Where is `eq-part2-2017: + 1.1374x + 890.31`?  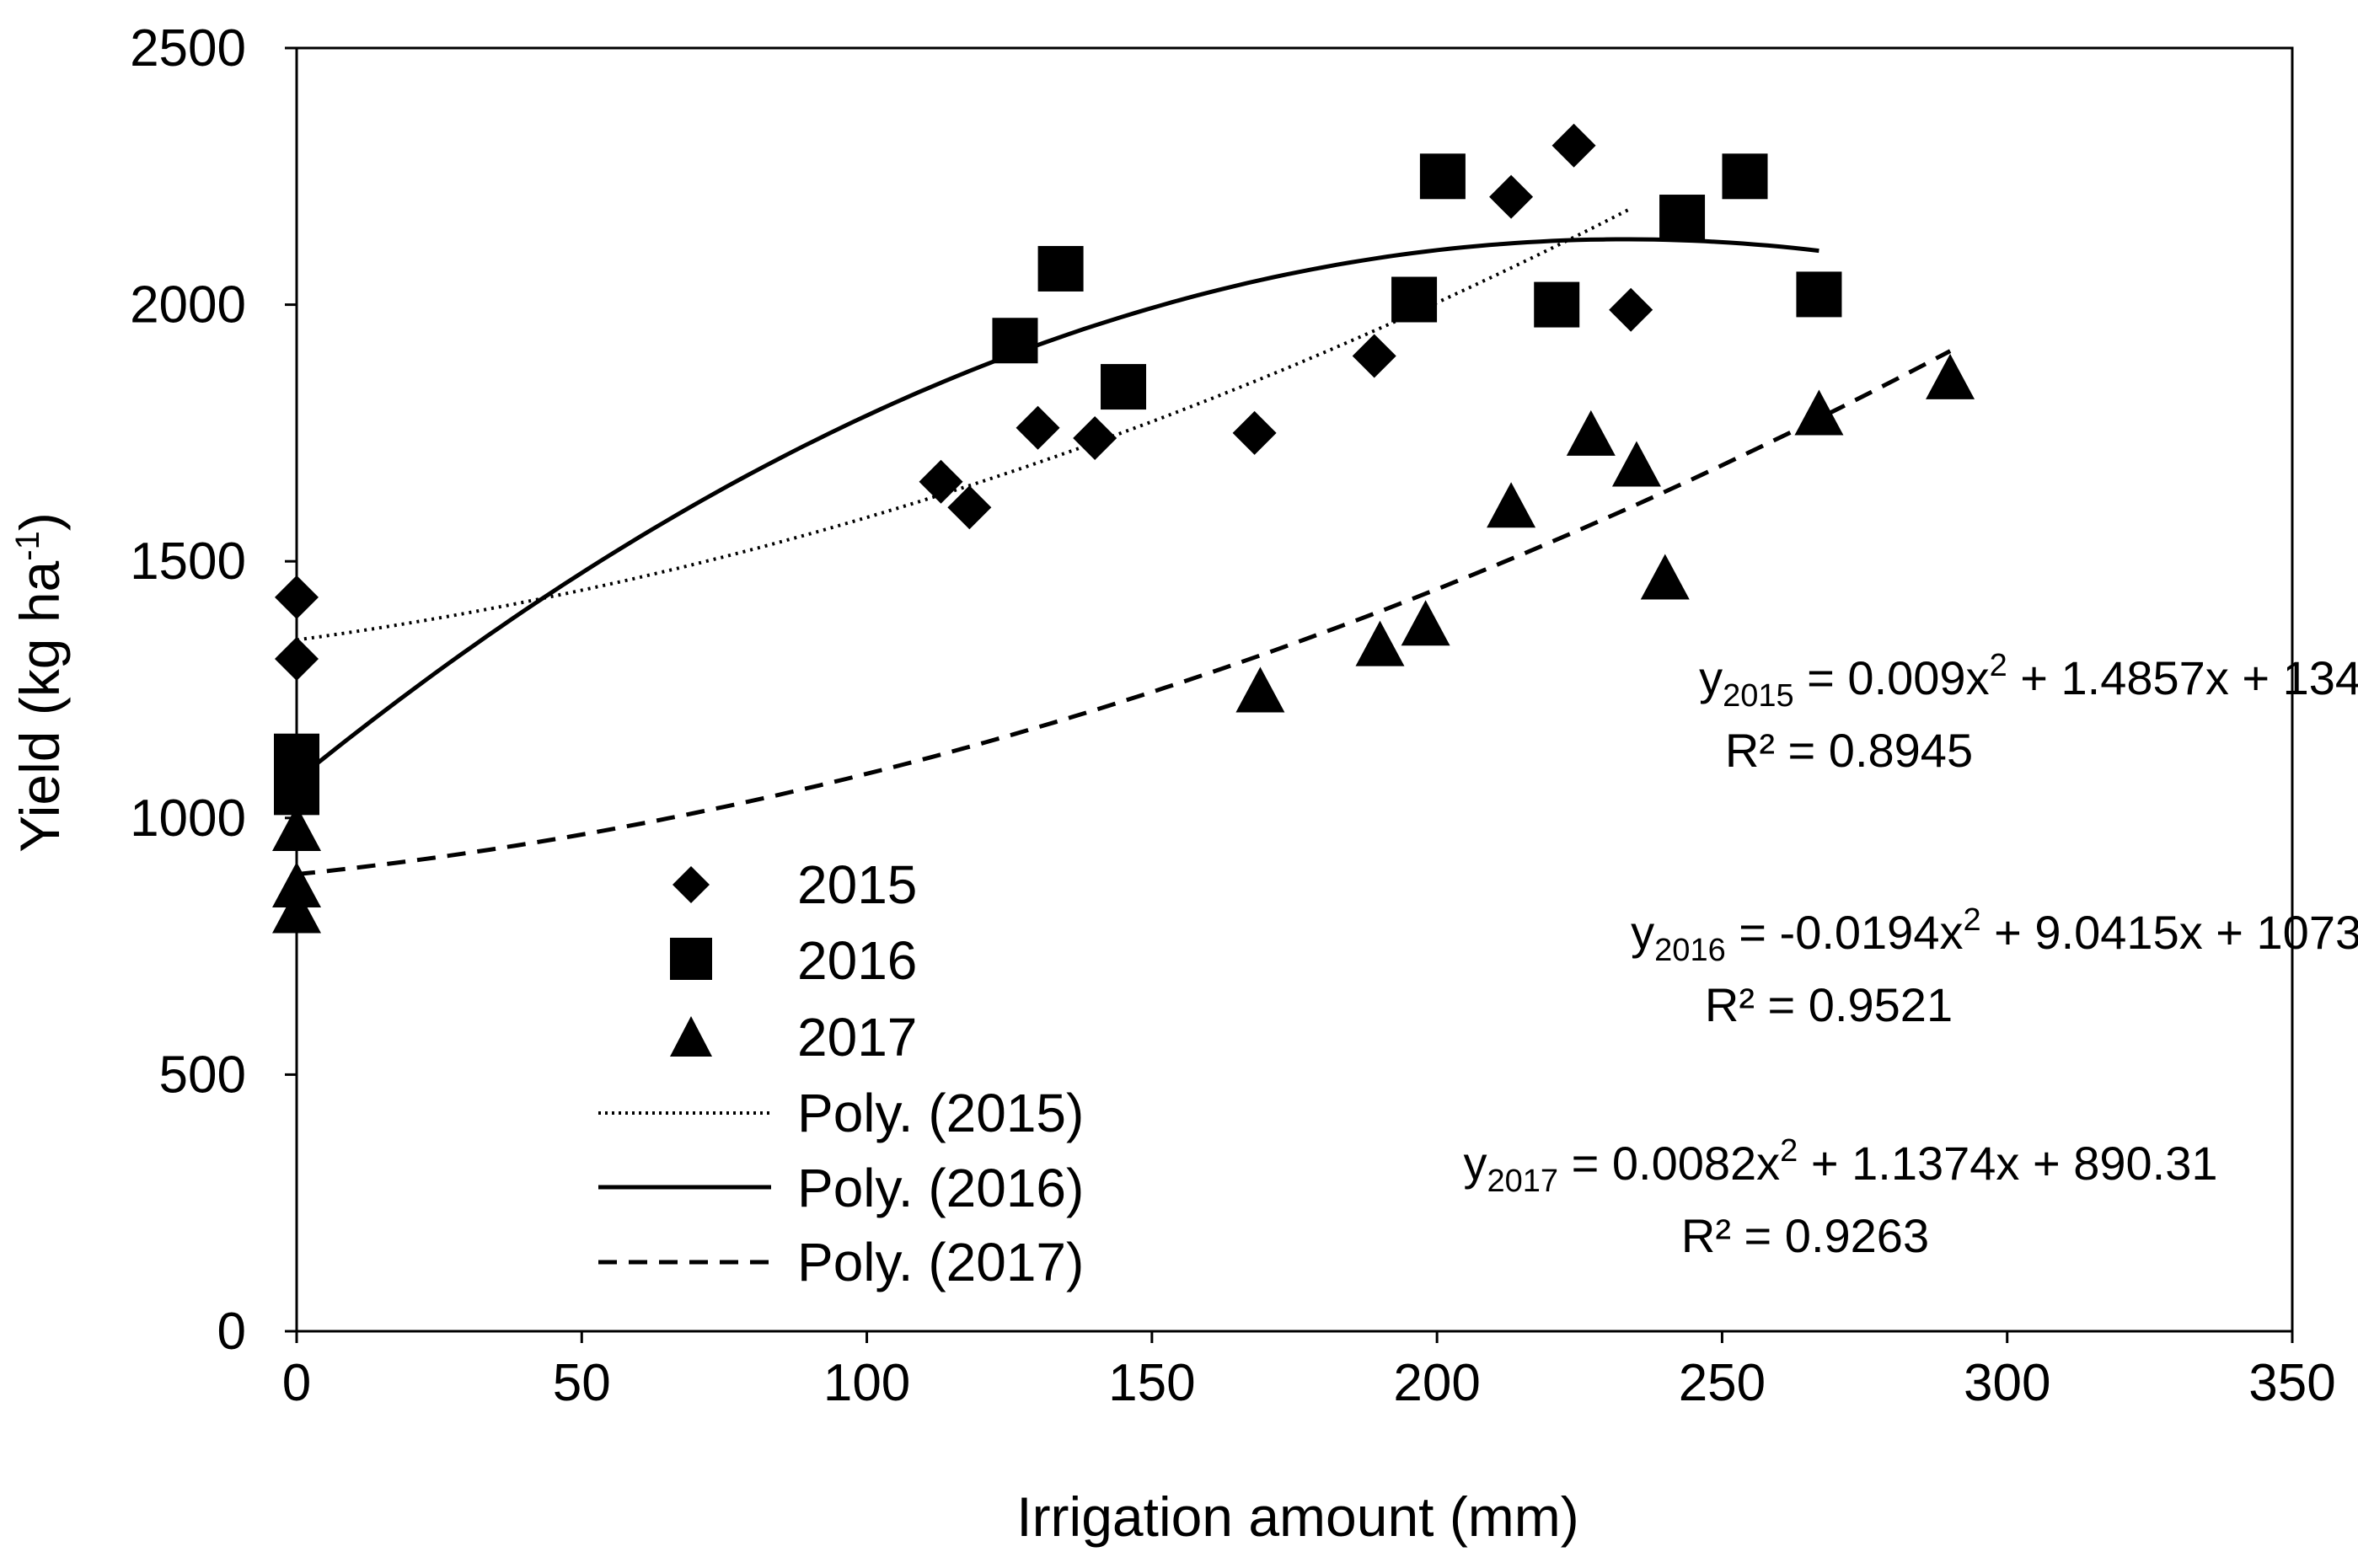 eq-part2-2017: + 1.1374x + 890.31 is located at coordinates (2007, 1163).